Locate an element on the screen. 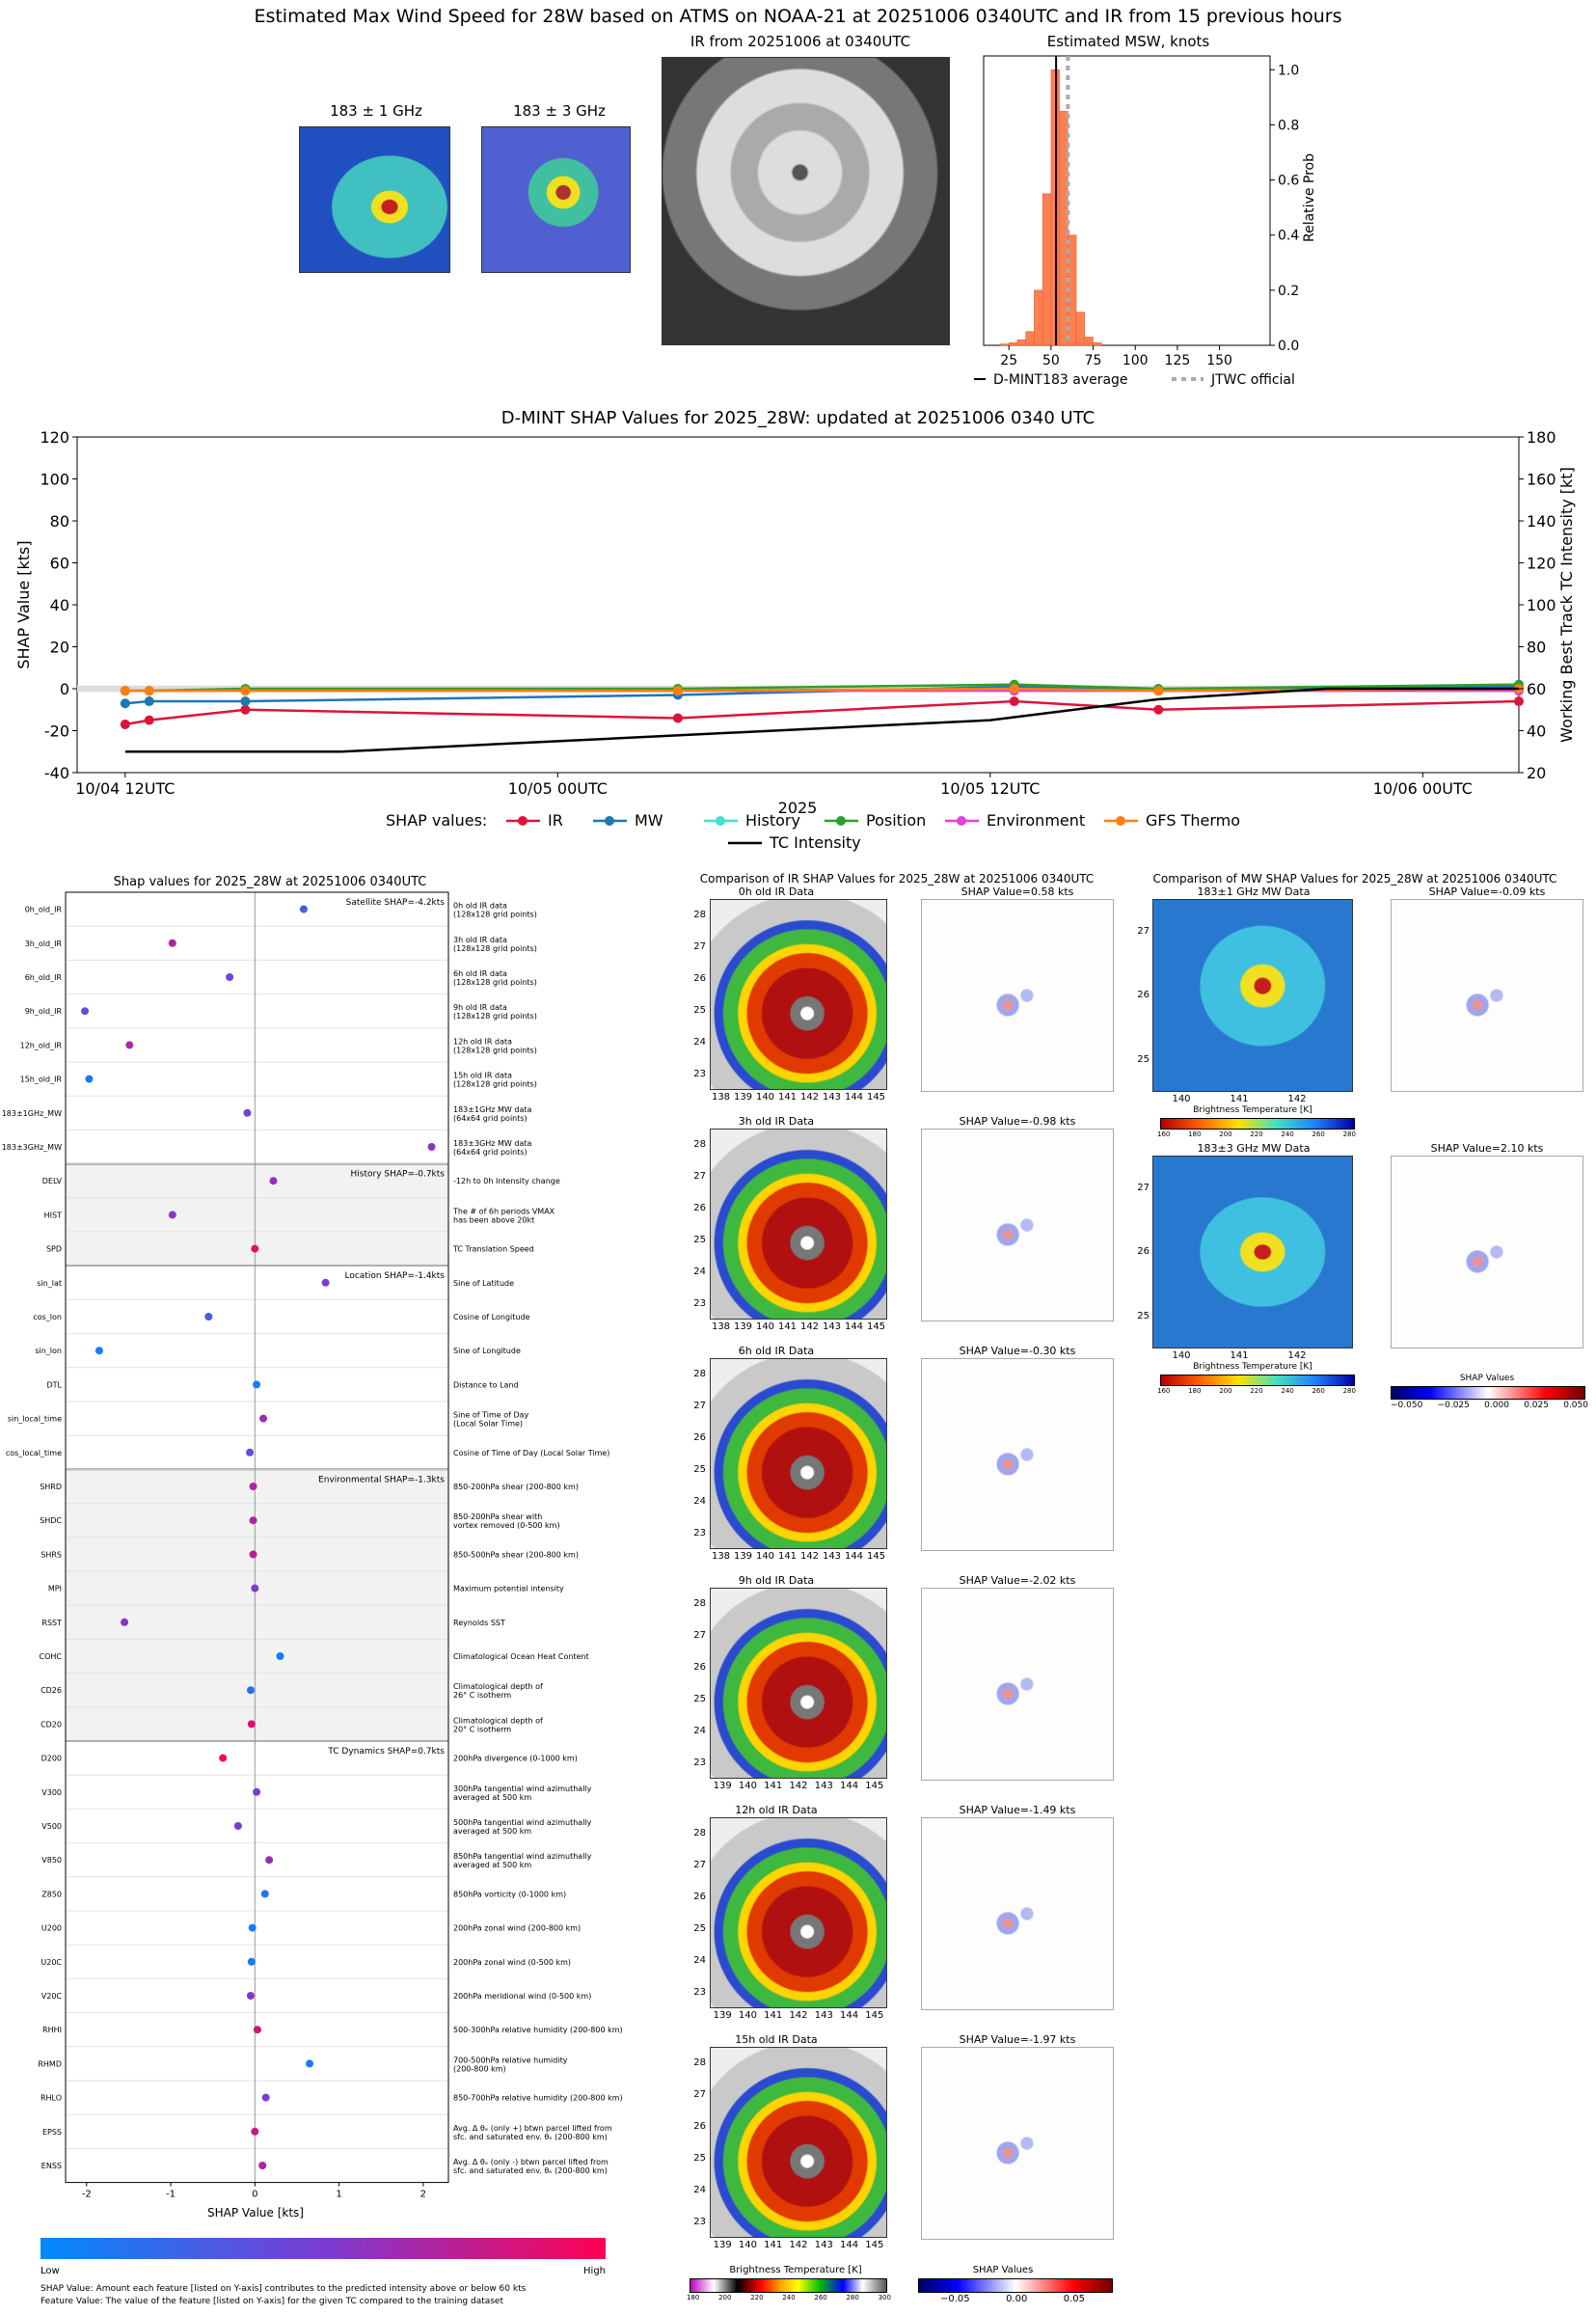  ts-y2tick-label: 100 is located at coordinates (1542, 605).